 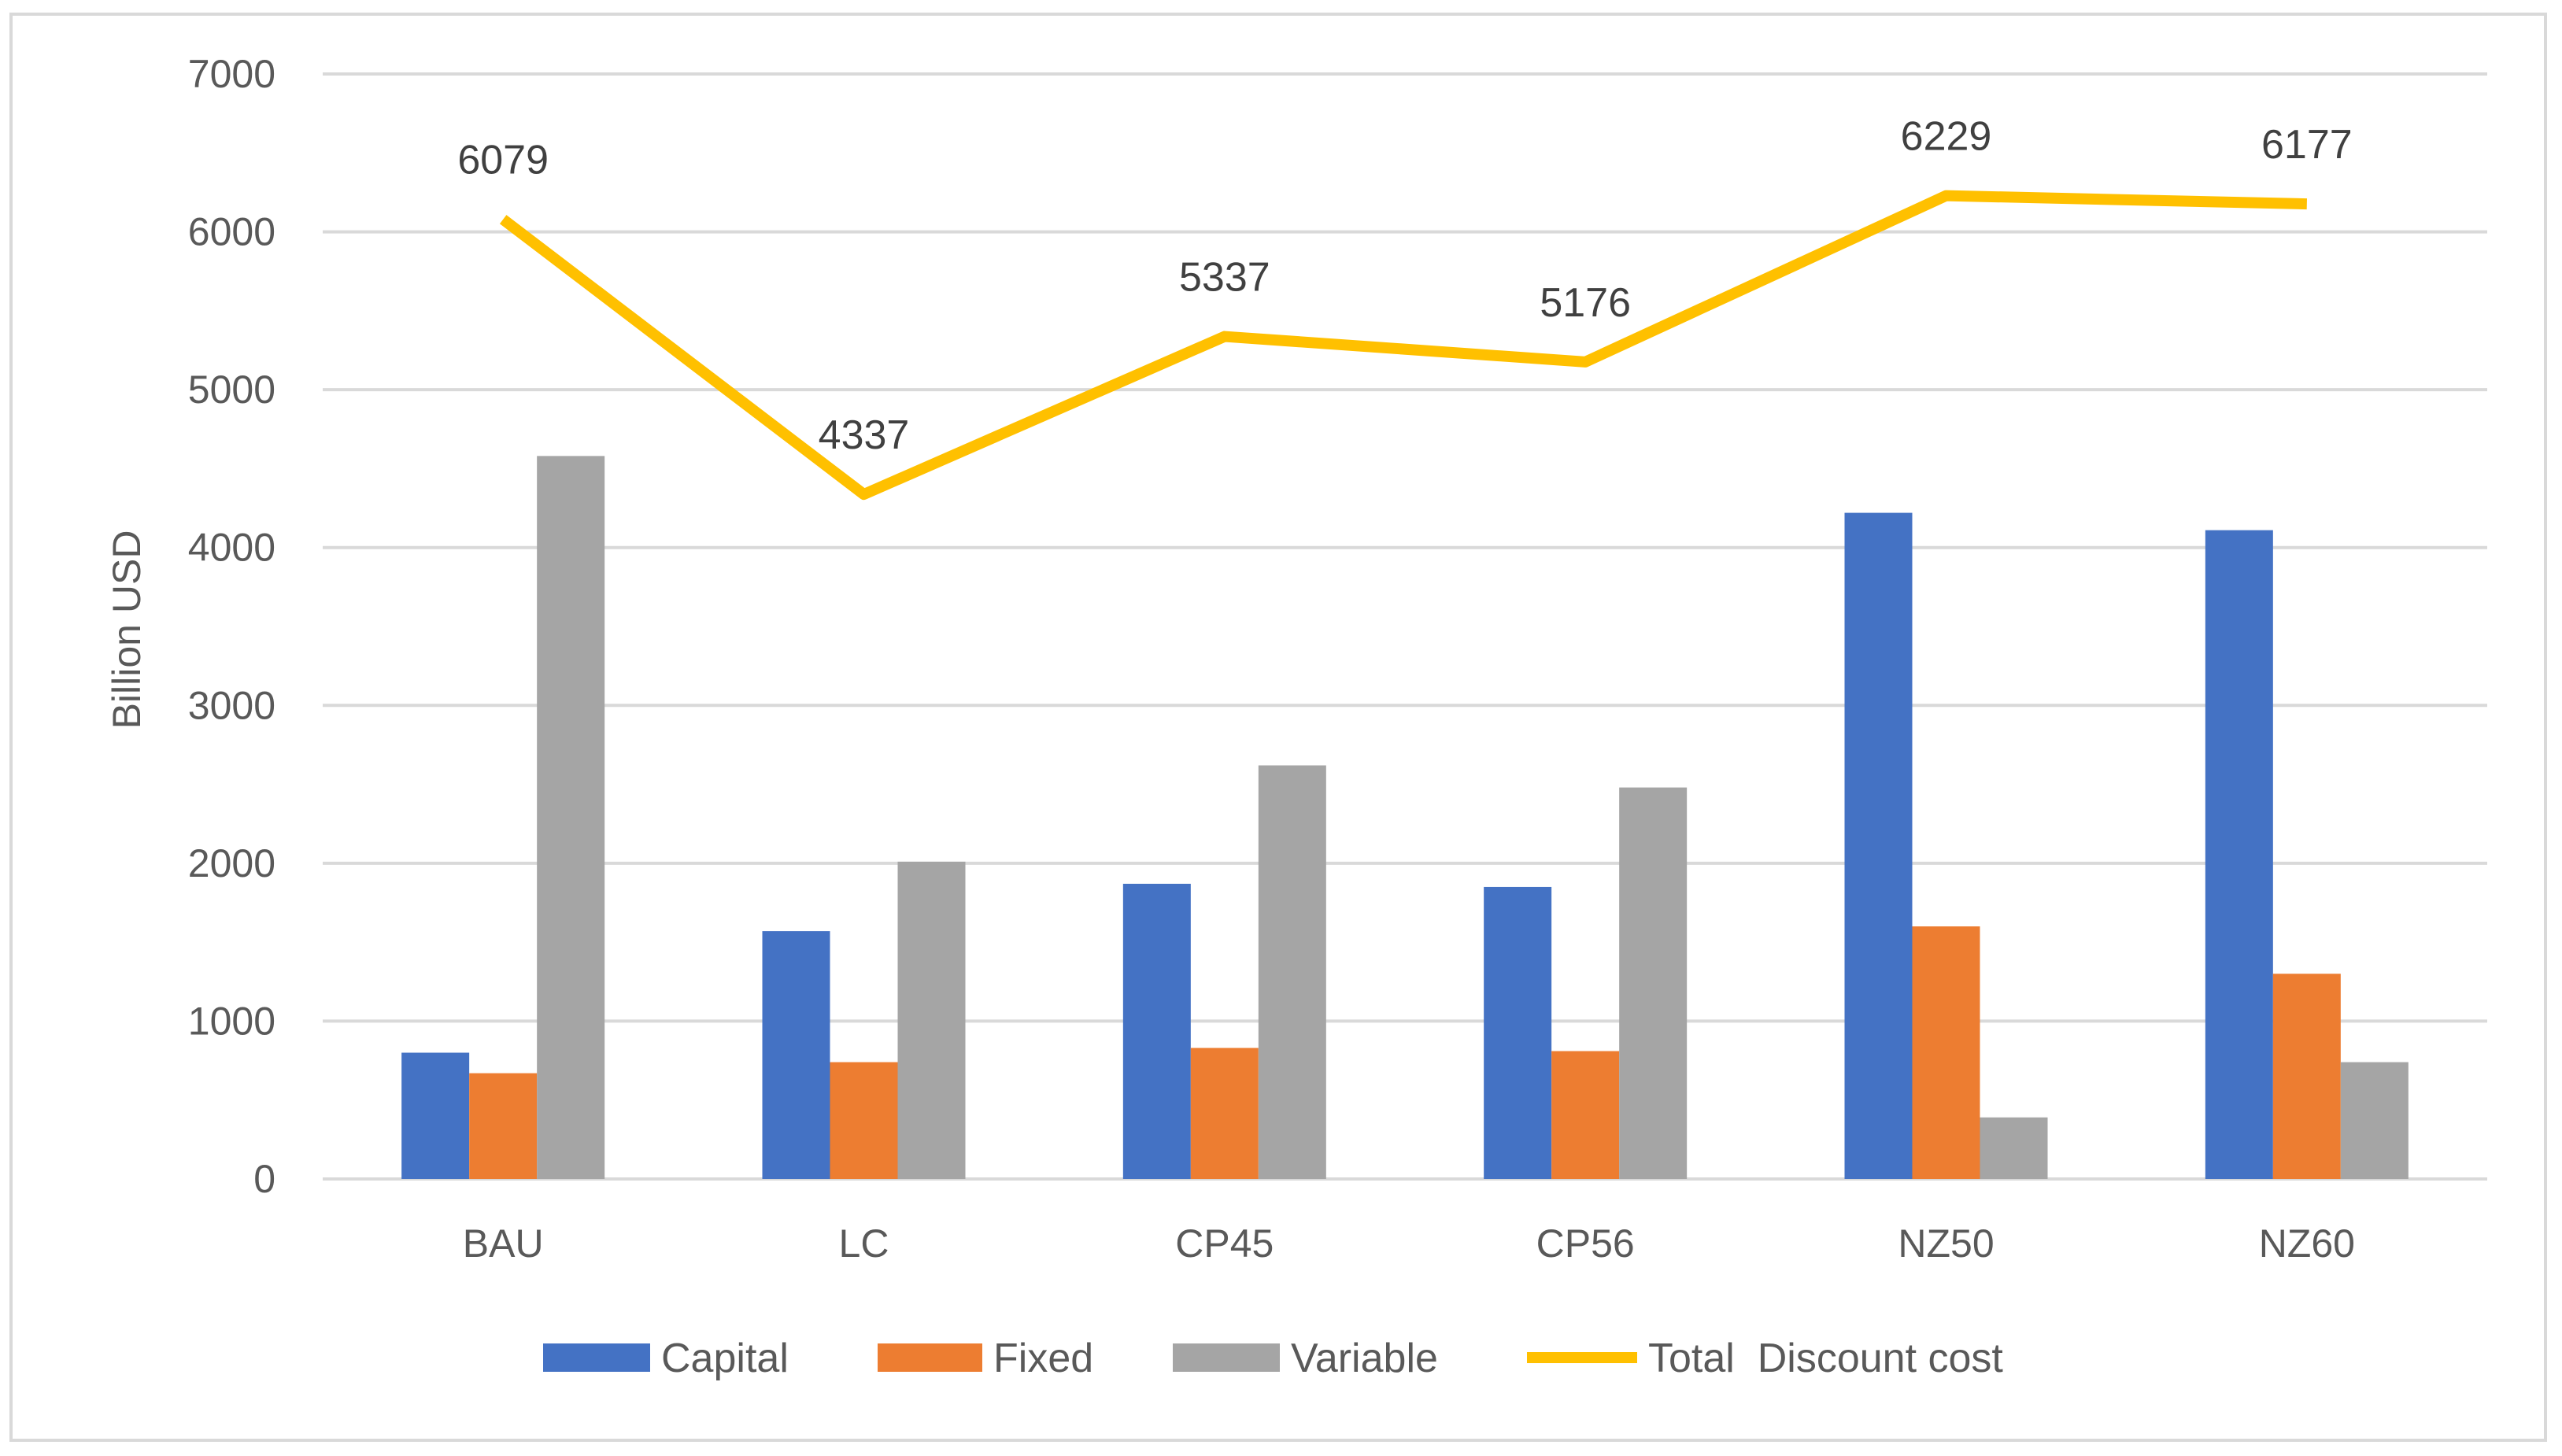 What do you see at coordinates (1224, 1113) in the screenshot?
I see `bar-fixed-cp45` at bounding box center [1224, 1113].